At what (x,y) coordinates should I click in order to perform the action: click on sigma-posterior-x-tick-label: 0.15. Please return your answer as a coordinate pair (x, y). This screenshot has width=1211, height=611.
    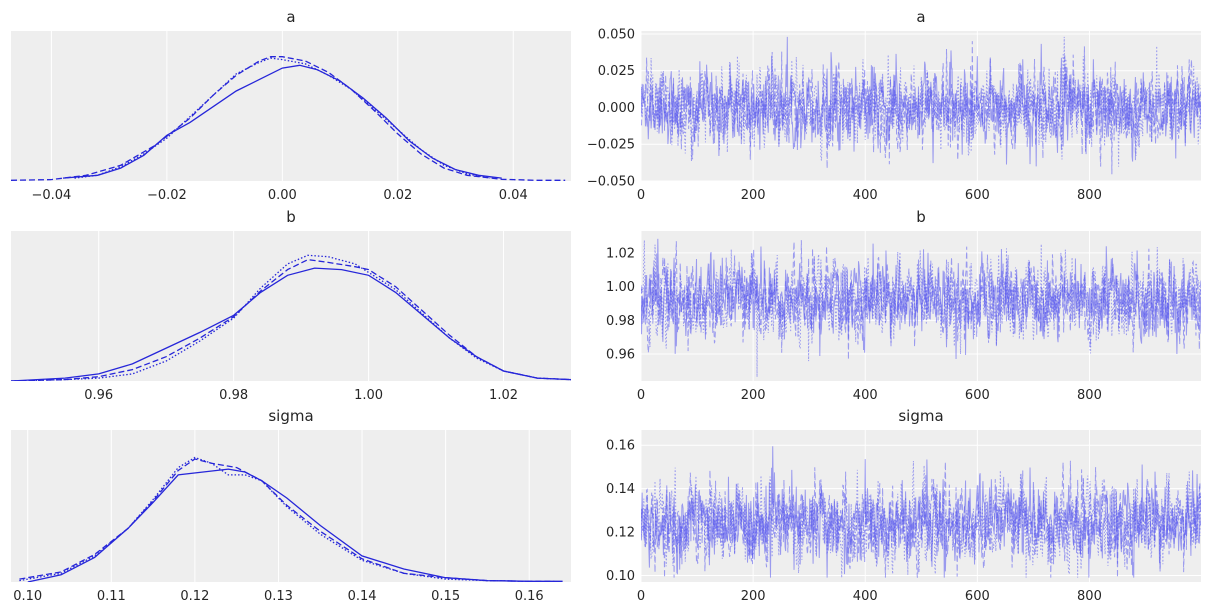
    Looking at the image, I should click on (445, 596).